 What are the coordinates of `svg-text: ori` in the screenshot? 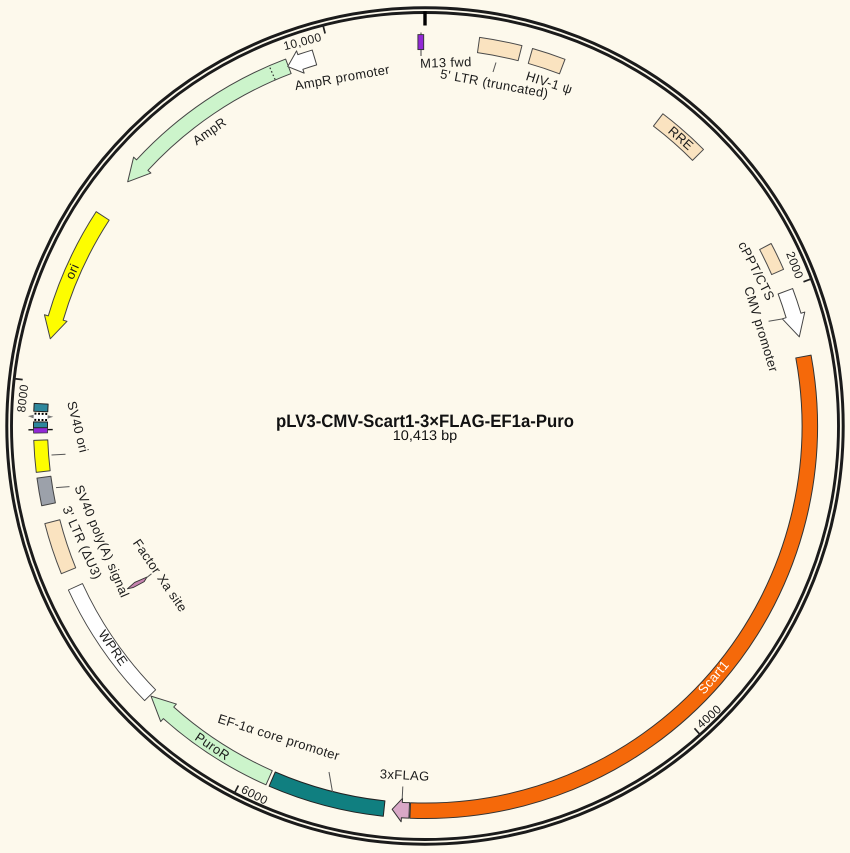 It's located at (72, 271).